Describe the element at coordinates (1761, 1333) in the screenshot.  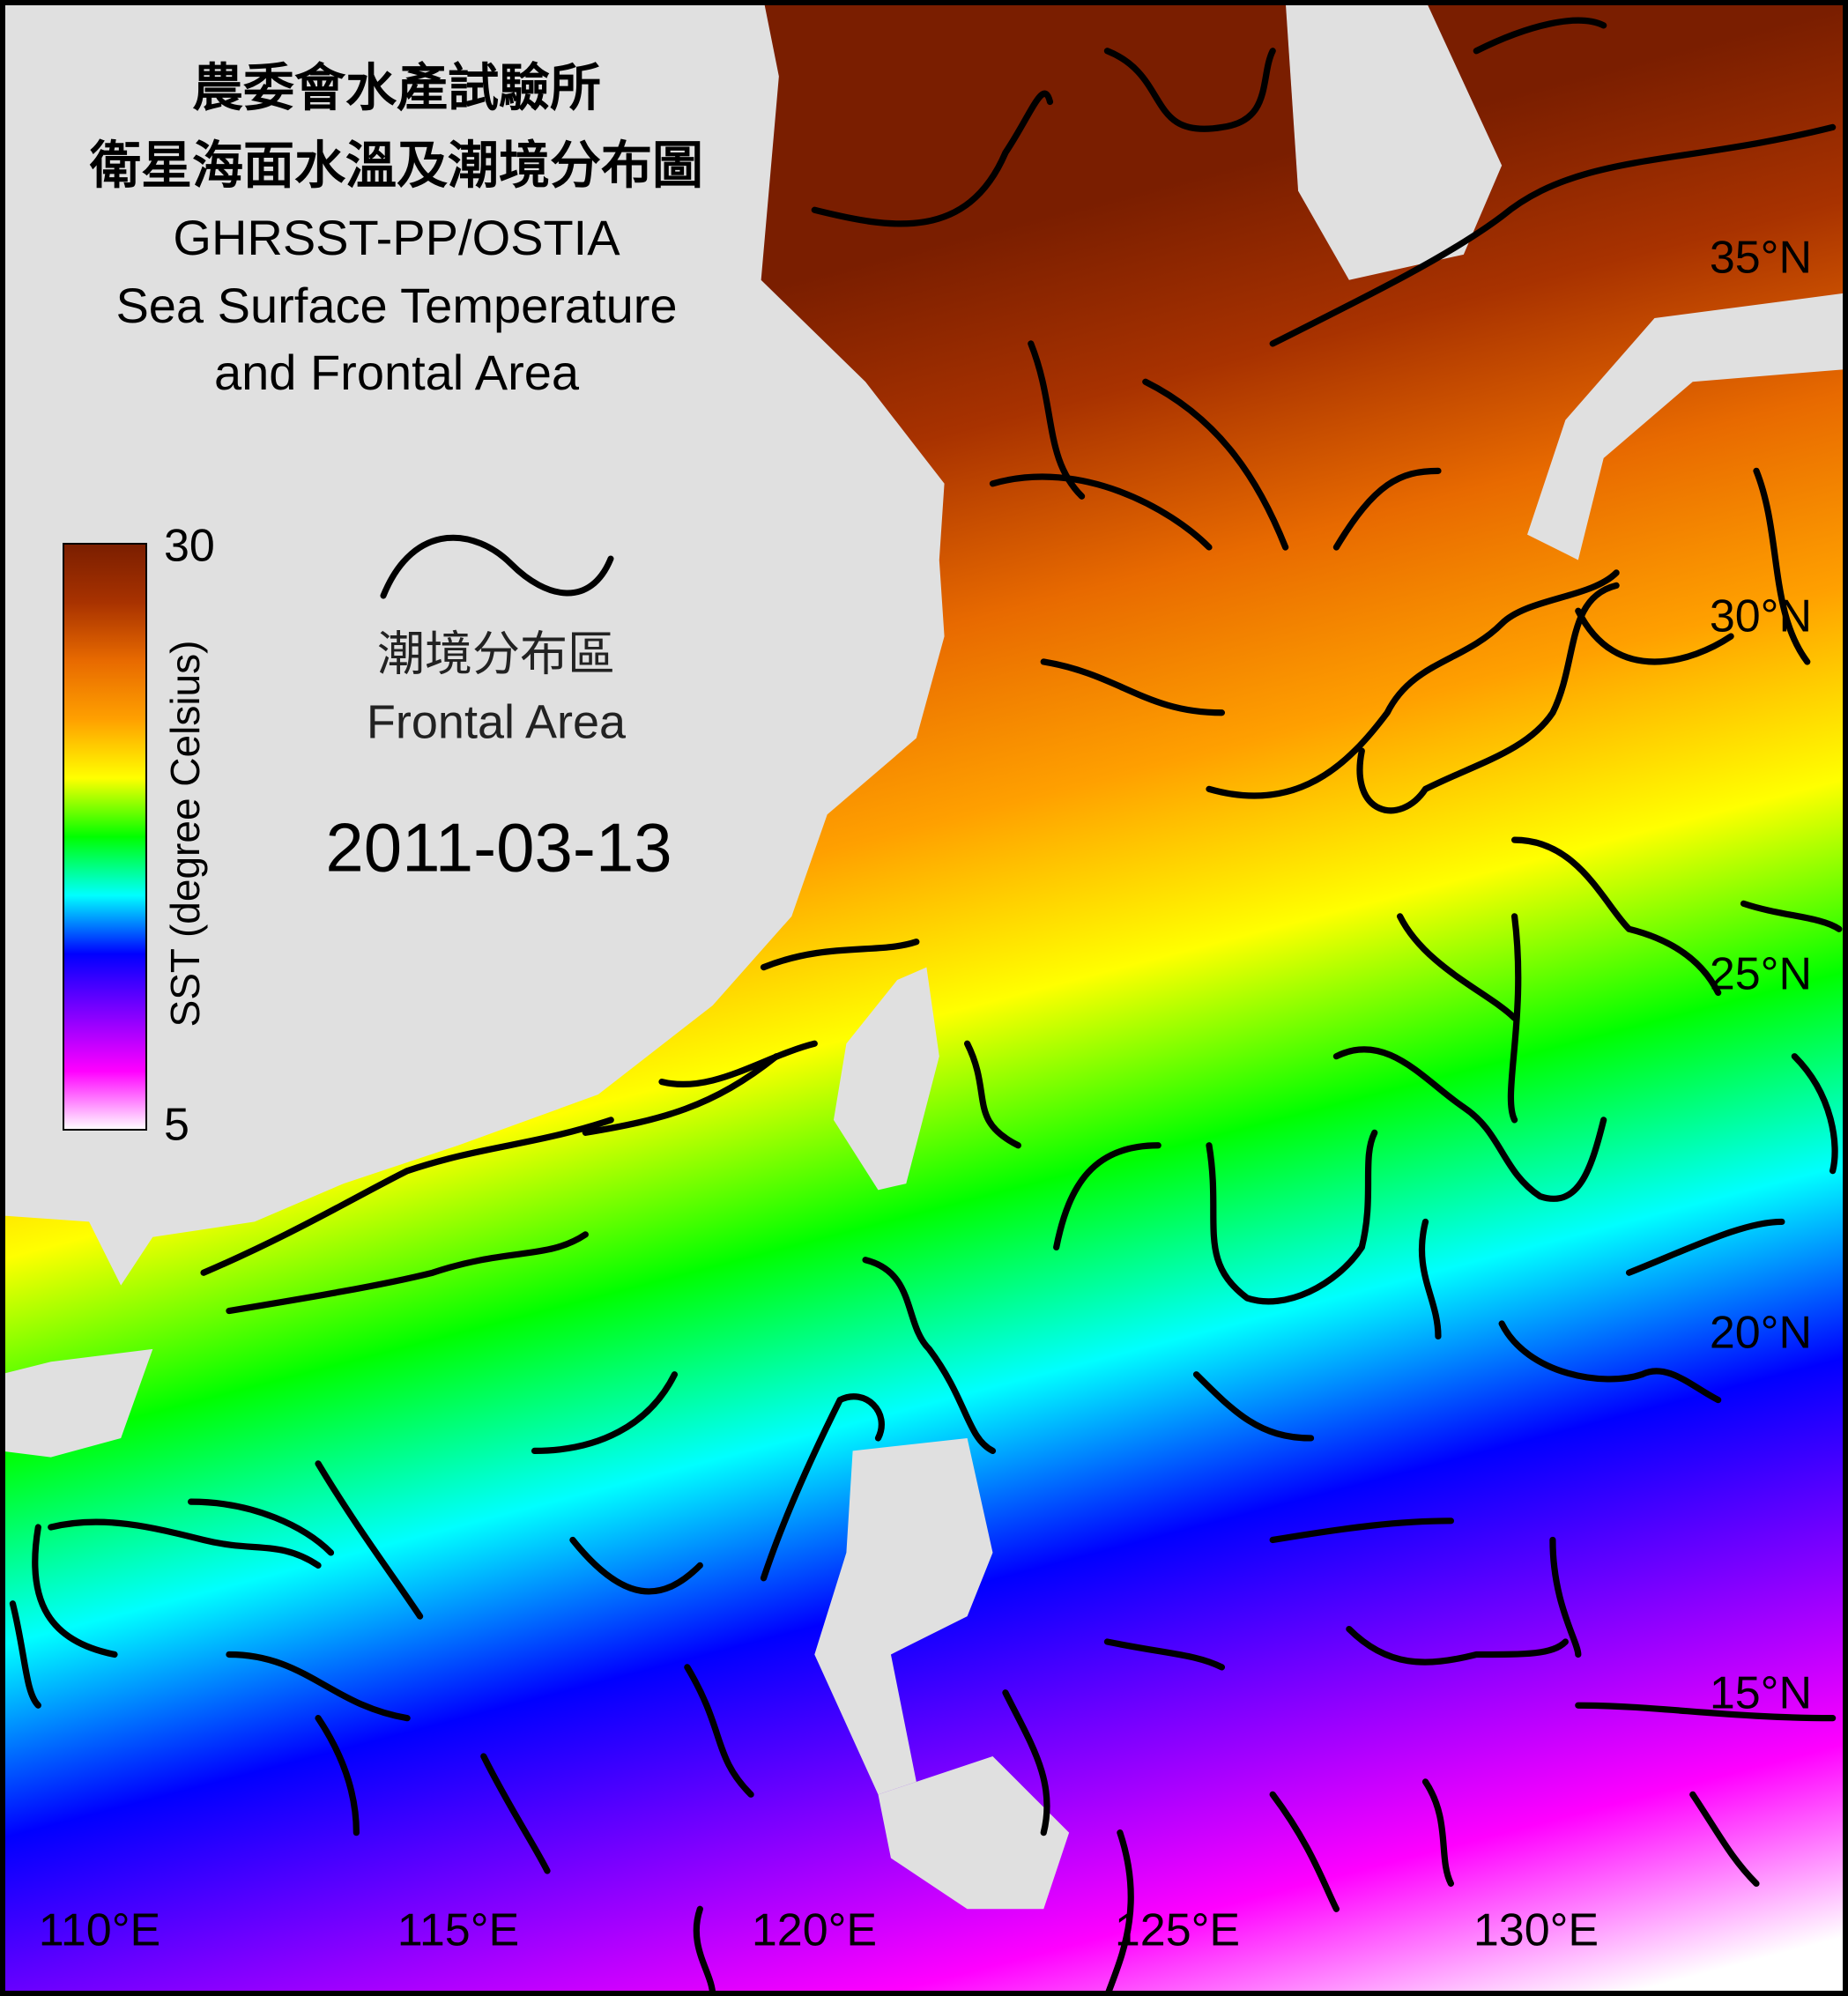
I see `lat-label: 20°N` at that location.